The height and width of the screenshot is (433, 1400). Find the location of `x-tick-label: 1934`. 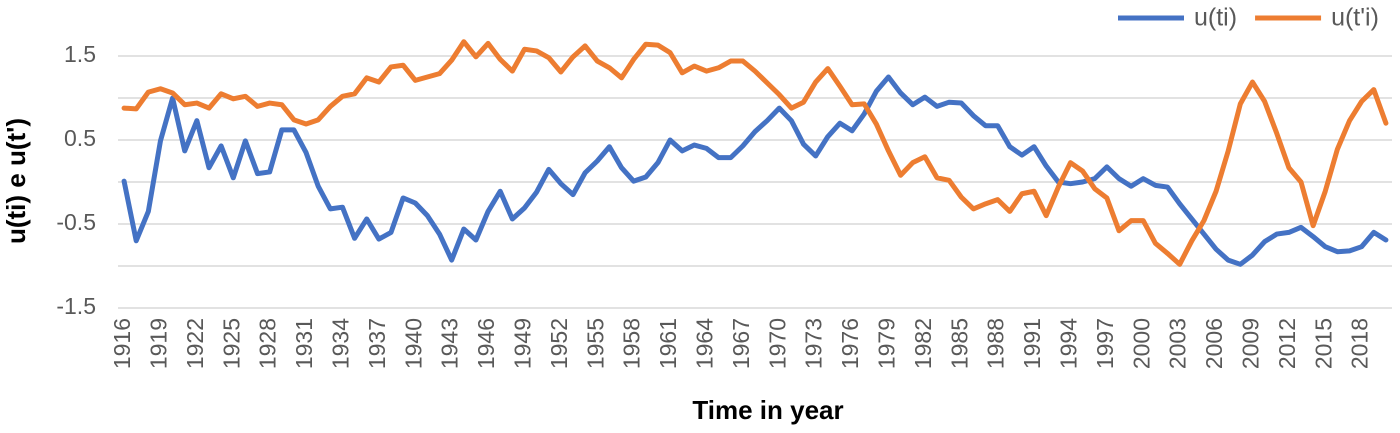

x-tick-label: 1934 is located at coordinates (341, 343).